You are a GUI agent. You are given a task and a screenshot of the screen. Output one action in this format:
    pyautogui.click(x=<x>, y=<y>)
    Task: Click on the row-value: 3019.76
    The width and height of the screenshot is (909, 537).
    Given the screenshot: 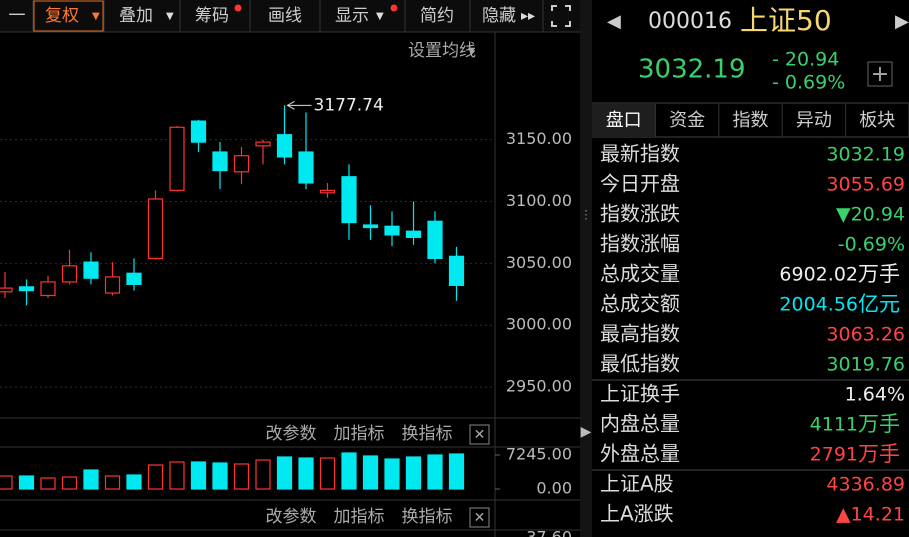 What is the action you would take?
    pyautogui.click(x=865, y=365)
    